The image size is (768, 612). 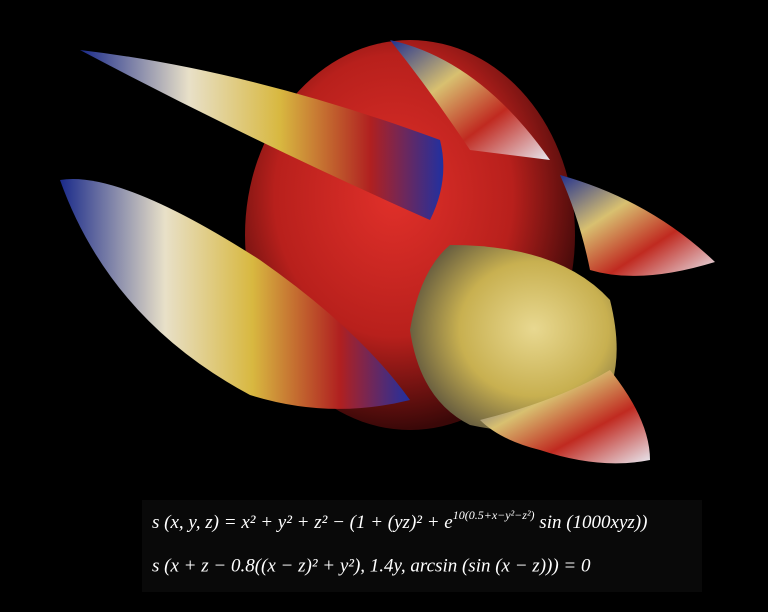 I want to click on surface-blob, so click(x=513, y=338).